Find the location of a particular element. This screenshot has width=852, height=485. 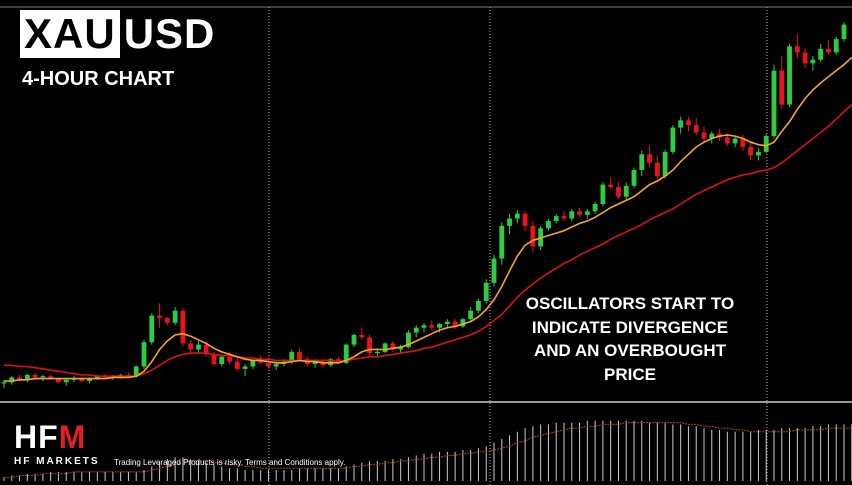

oscillator-signal-line is located at coordinates (428, 450).